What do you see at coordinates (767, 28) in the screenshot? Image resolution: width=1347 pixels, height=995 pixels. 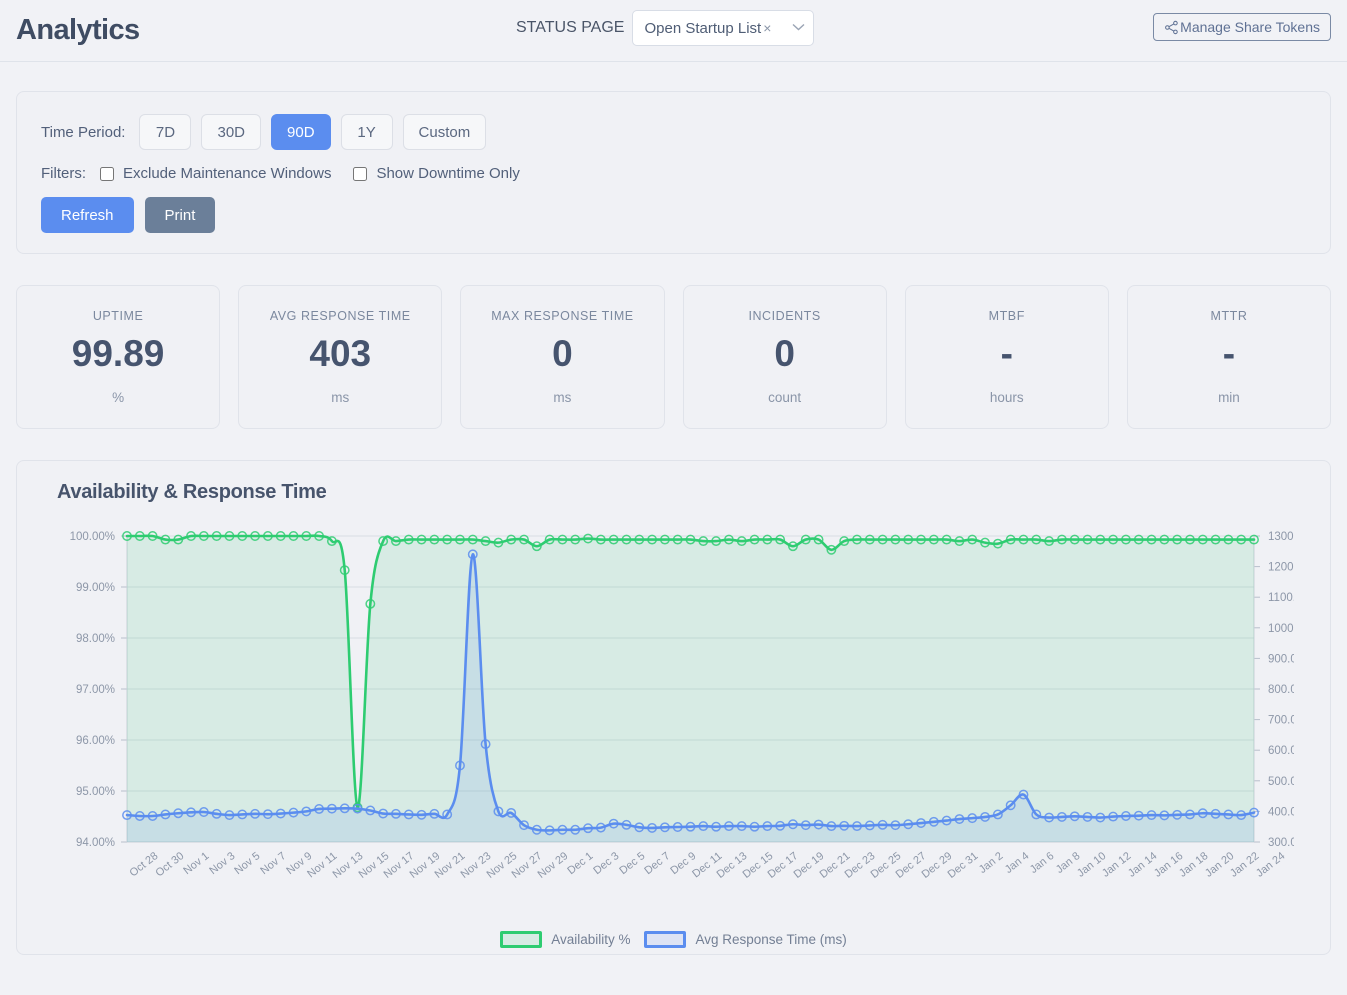 I see `clear-selection-icon: ×` at bounding box center [767, 28].